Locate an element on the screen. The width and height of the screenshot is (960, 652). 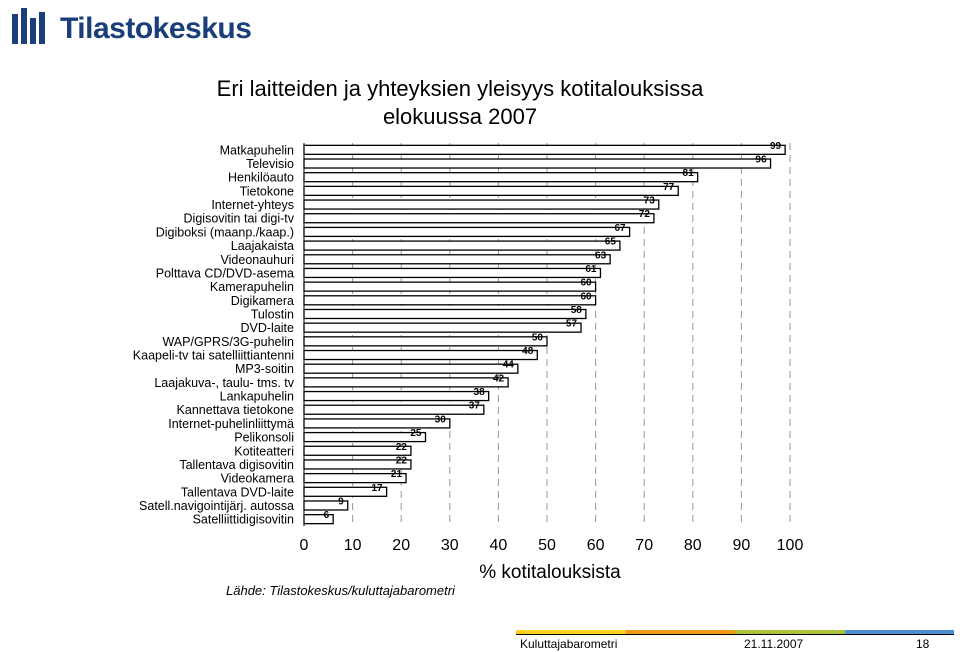
bar-value-label: 99 is located at coordinates (776, 146).